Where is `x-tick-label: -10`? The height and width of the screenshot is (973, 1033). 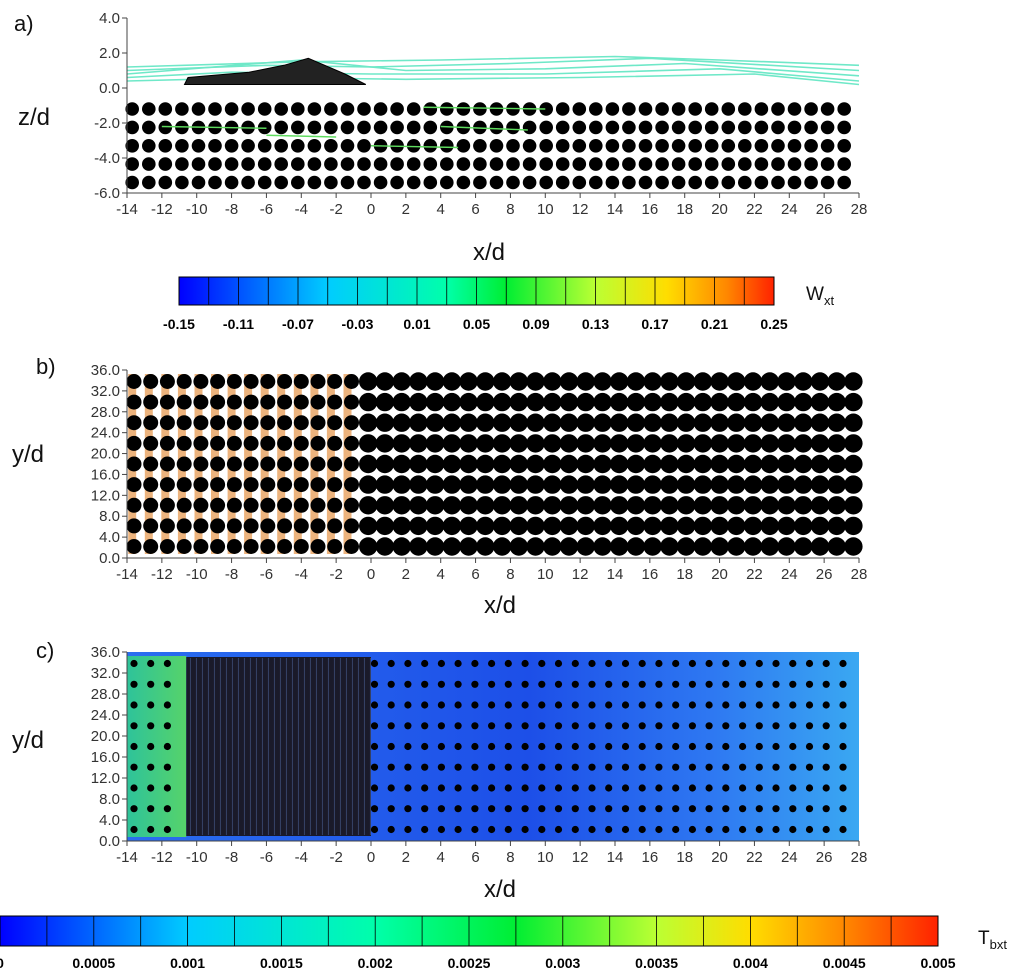 x-tick-label: -10 is located at coordinates (197, 209).